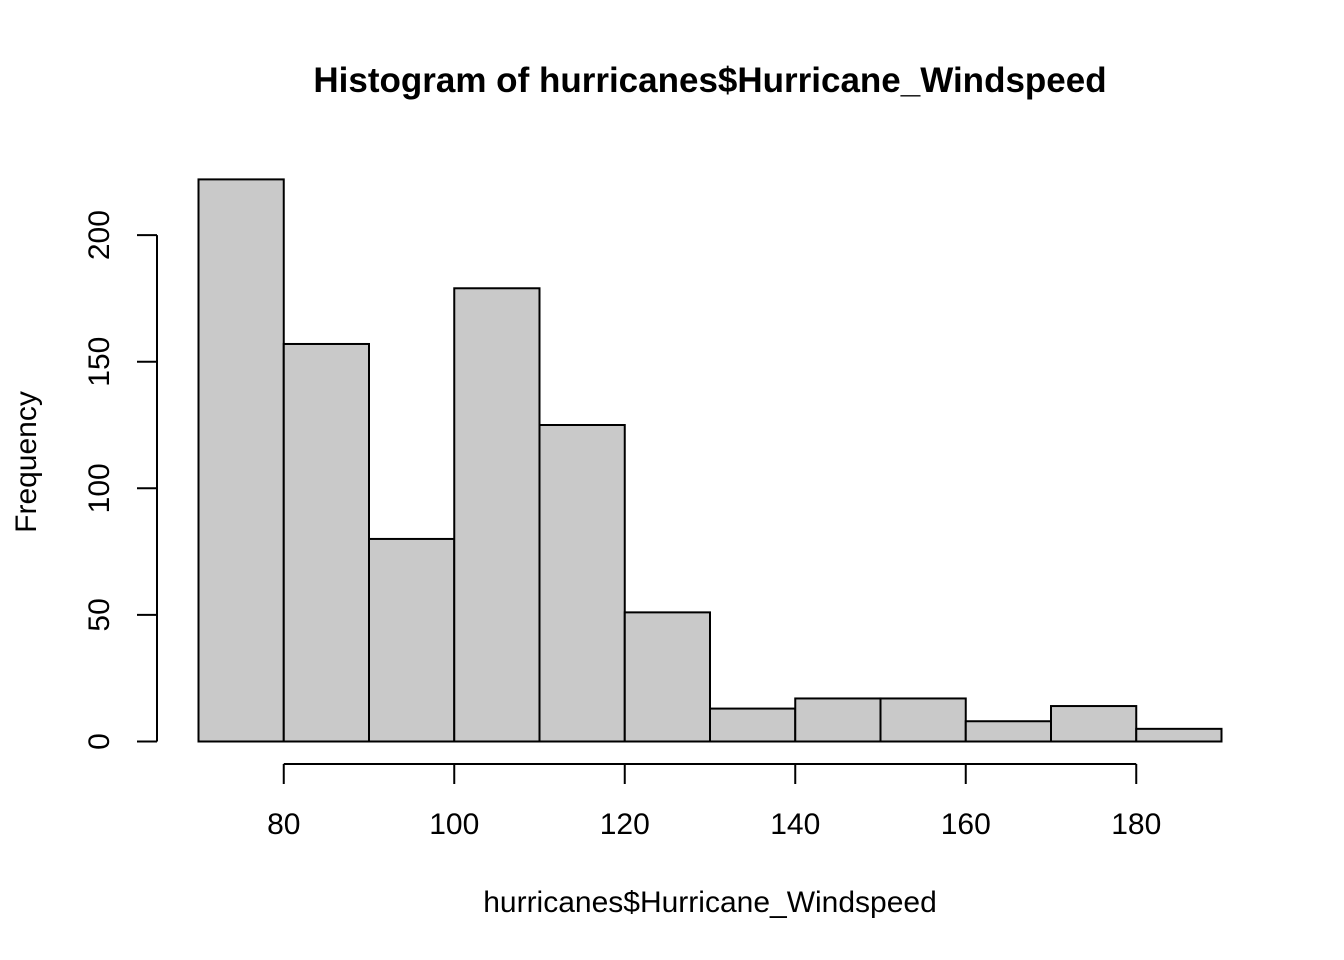  Describe the element at coordinates (99, 235) in the screenshot. I see `y-tick-label: 200` at that location.